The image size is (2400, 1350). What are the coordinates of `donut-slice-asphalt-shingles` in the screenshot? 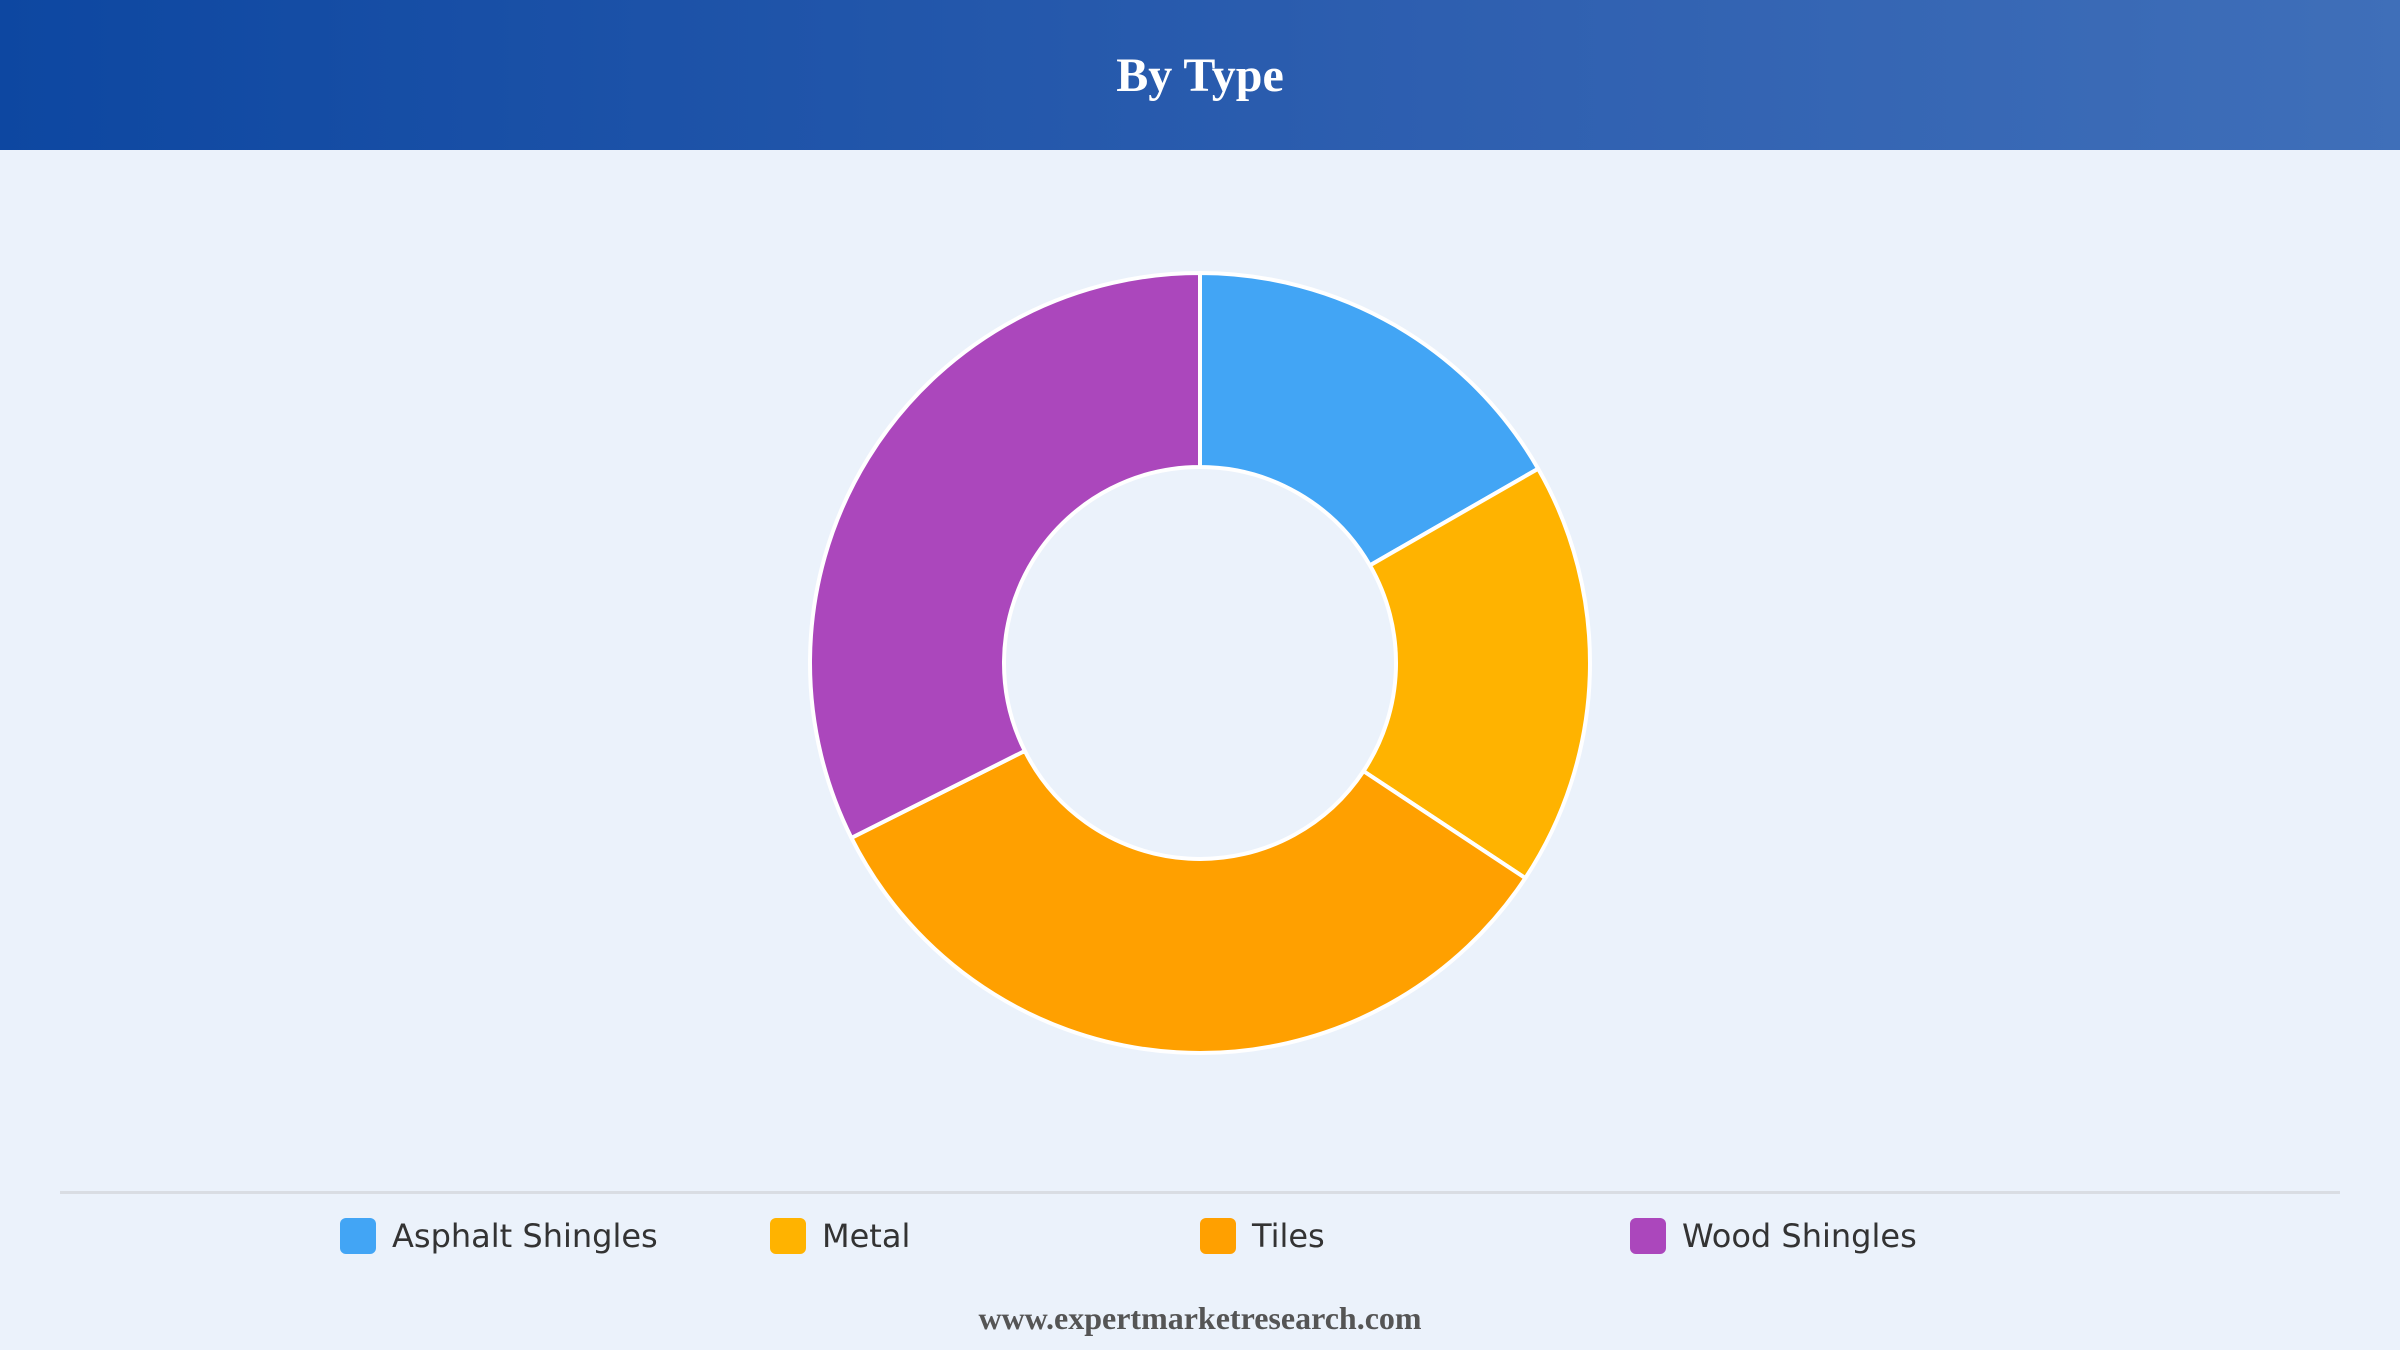 It's located at (1369, 419).